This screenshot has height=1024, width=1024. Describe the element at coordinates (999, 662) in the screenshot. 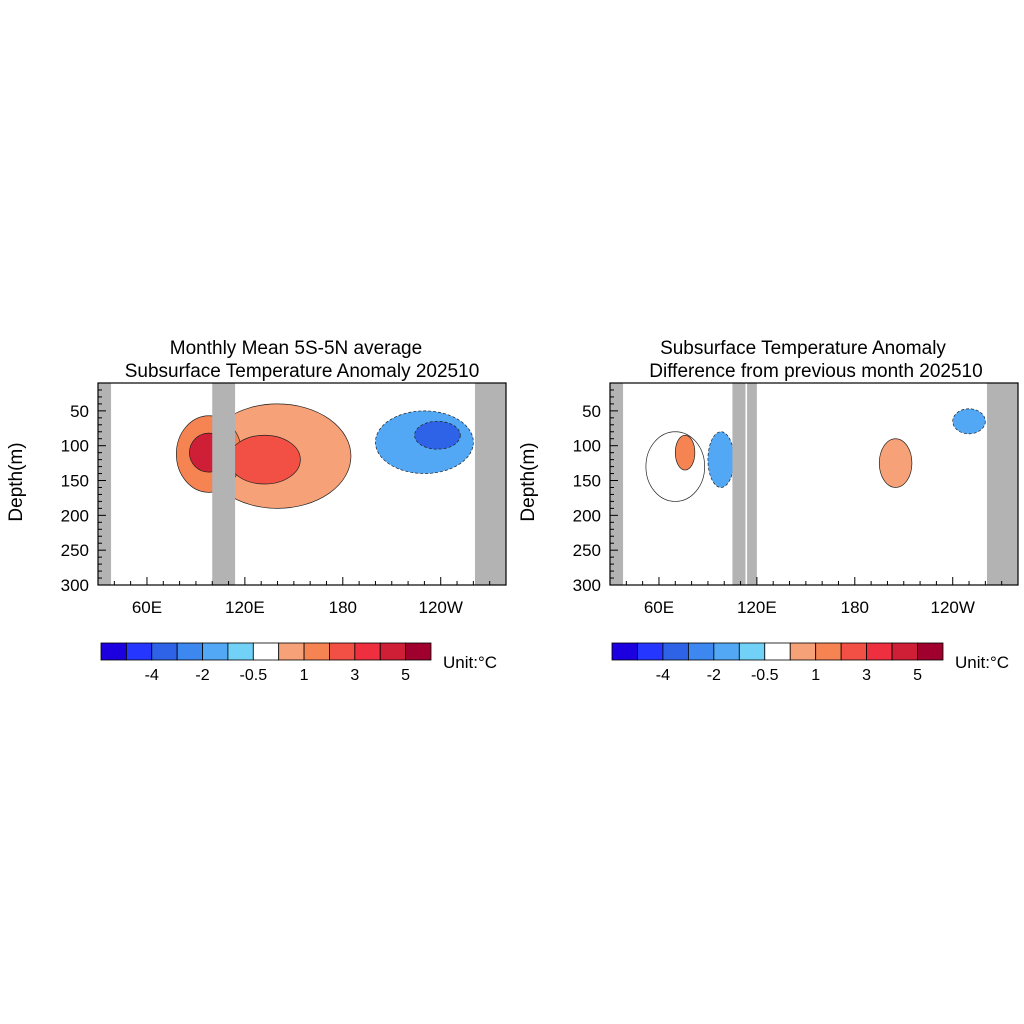

I see `right-unit-symbol: °C` at that location.